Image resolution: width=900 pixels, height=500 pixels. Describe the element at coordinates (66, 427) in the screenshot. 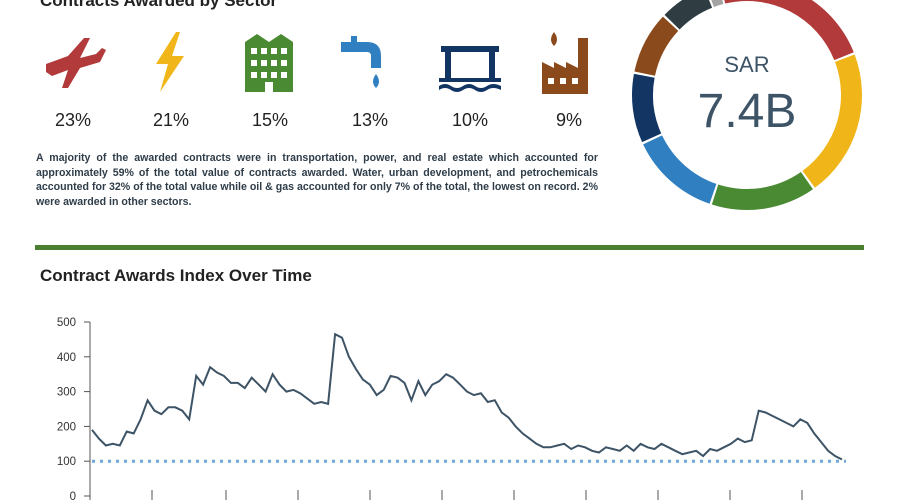

I see `y-tick-label: 200` at that location.